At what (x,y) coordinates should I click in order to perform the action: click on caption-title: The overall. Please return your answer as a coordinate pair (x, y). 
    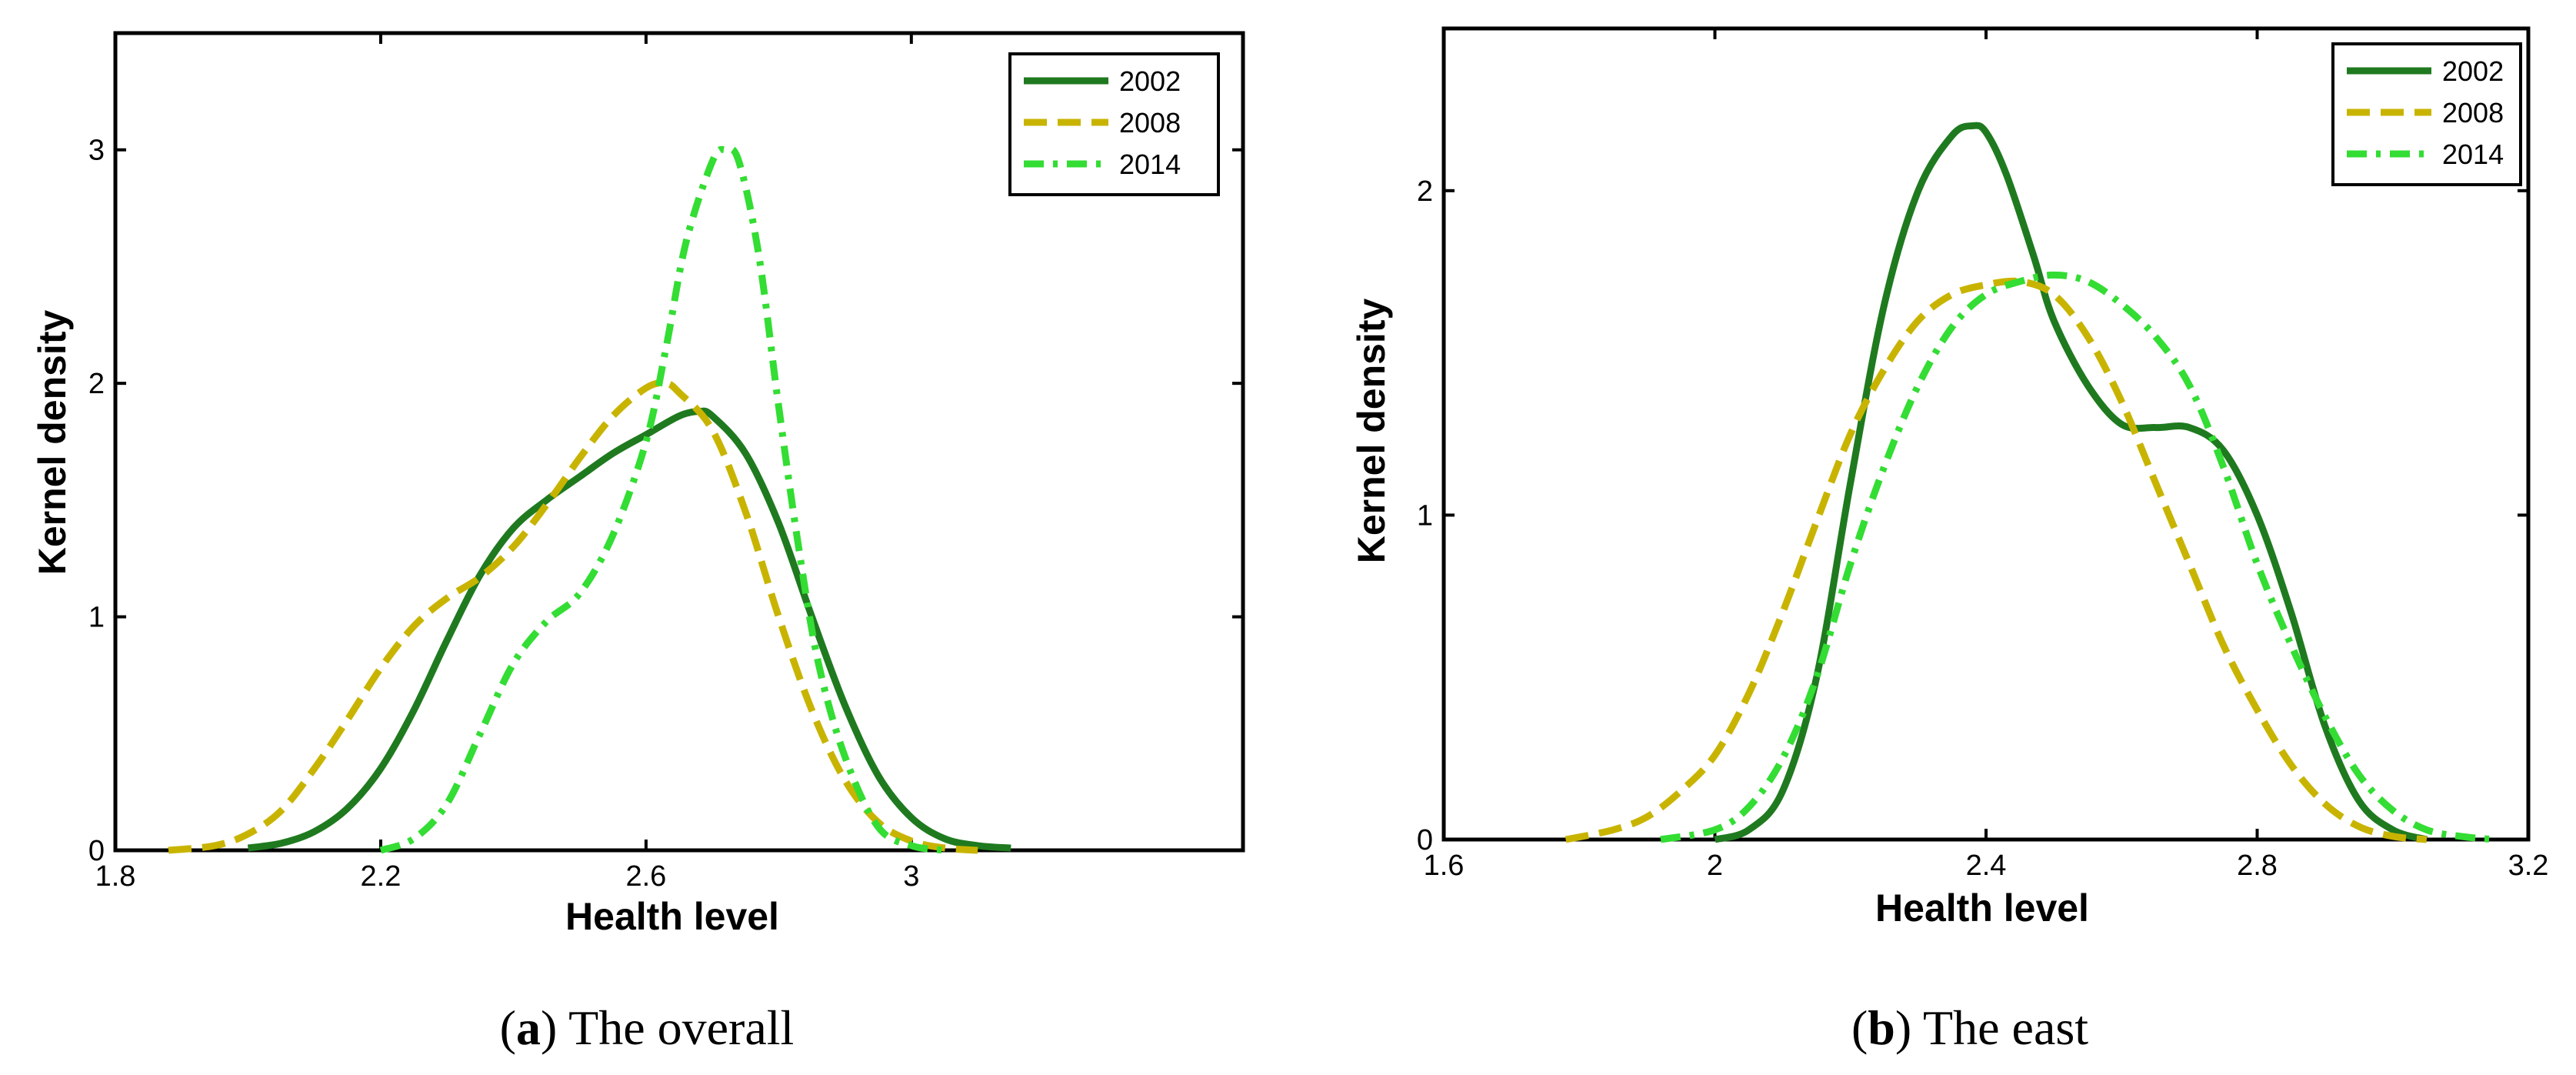
    Looking at the image, I should click on (675, 1027).